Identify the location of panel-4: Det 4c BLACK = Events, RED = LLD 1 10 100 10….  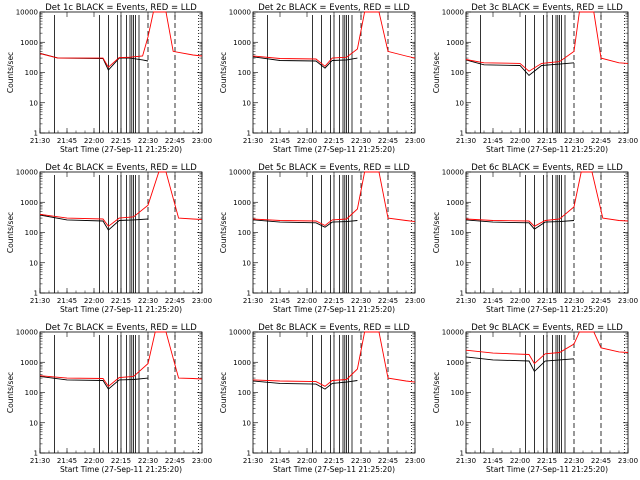
(109, 238).